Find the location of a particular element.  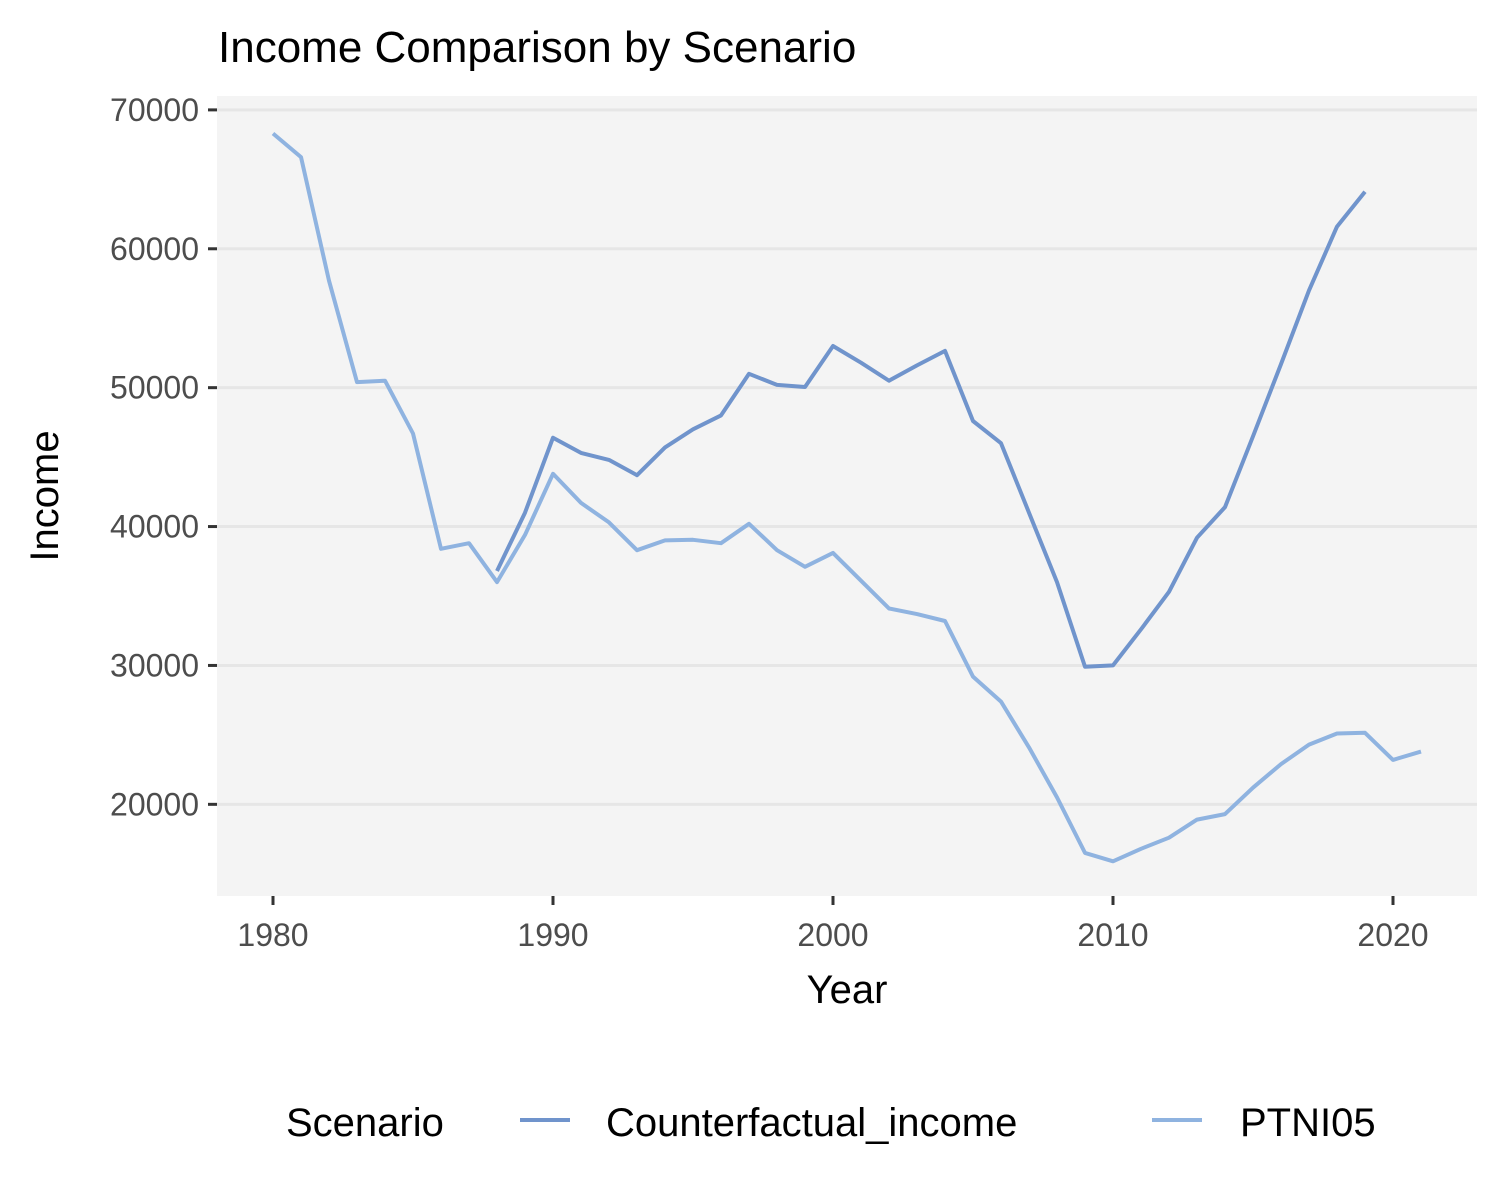

y-tick-label: 40000 is located at coordinates (154, 527).